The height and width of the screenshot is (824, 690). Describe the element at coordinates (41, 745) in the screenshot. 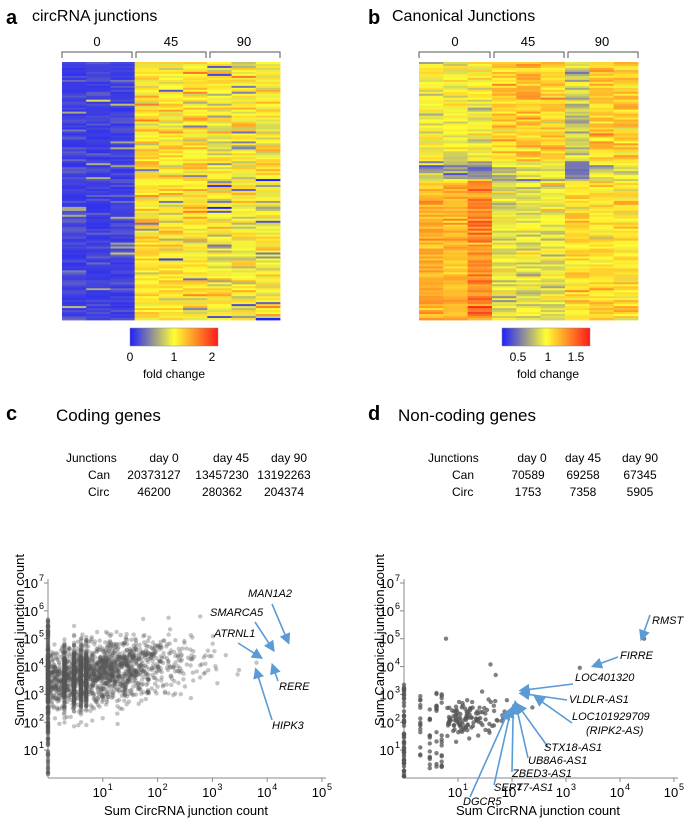

I see `y-tick-exponent: 1` at that location.